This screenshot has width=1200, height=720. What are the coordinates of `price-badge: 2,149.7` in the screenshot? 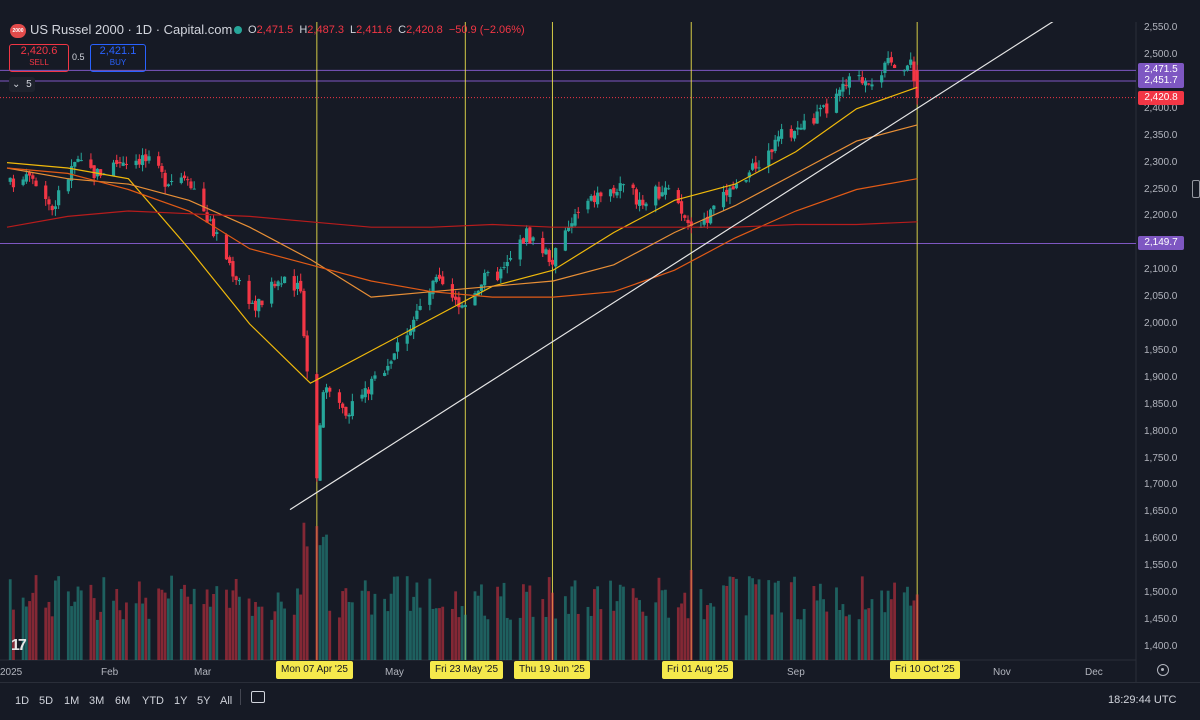 It's located at (1161, 243).